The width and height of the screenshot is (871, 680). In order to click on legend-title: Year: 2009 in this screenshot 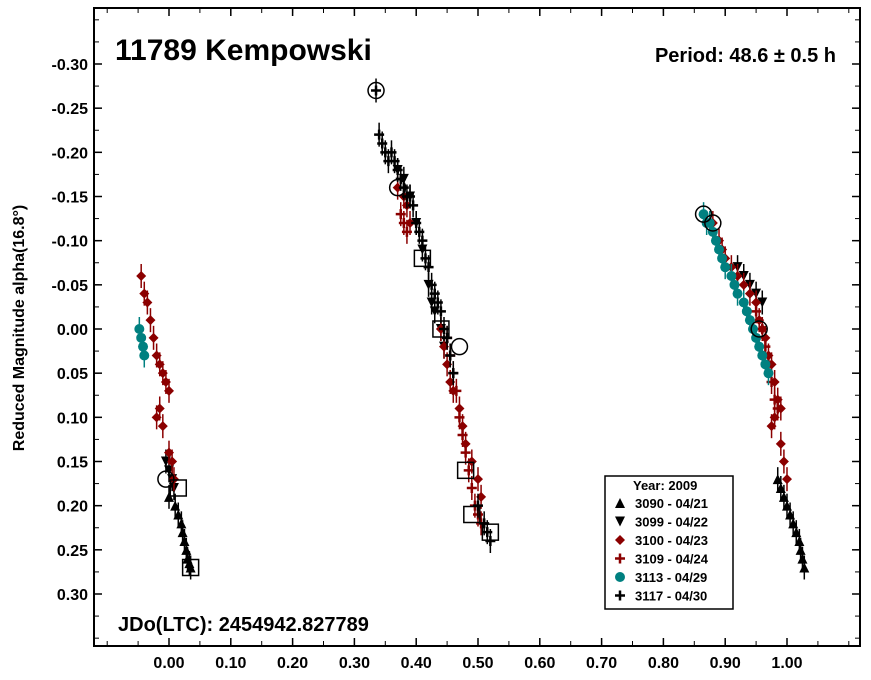, I will do `click(665, 485)`.